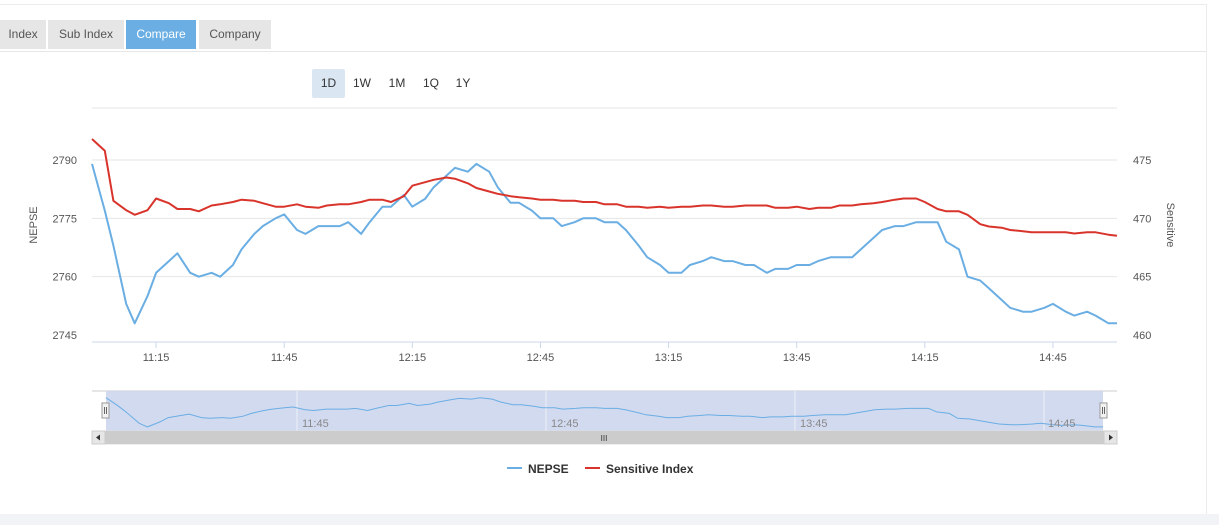  Describe the element at coordinates (65, 336) in the screenshot. I see `y-left-tick-label: 2745` at that location.